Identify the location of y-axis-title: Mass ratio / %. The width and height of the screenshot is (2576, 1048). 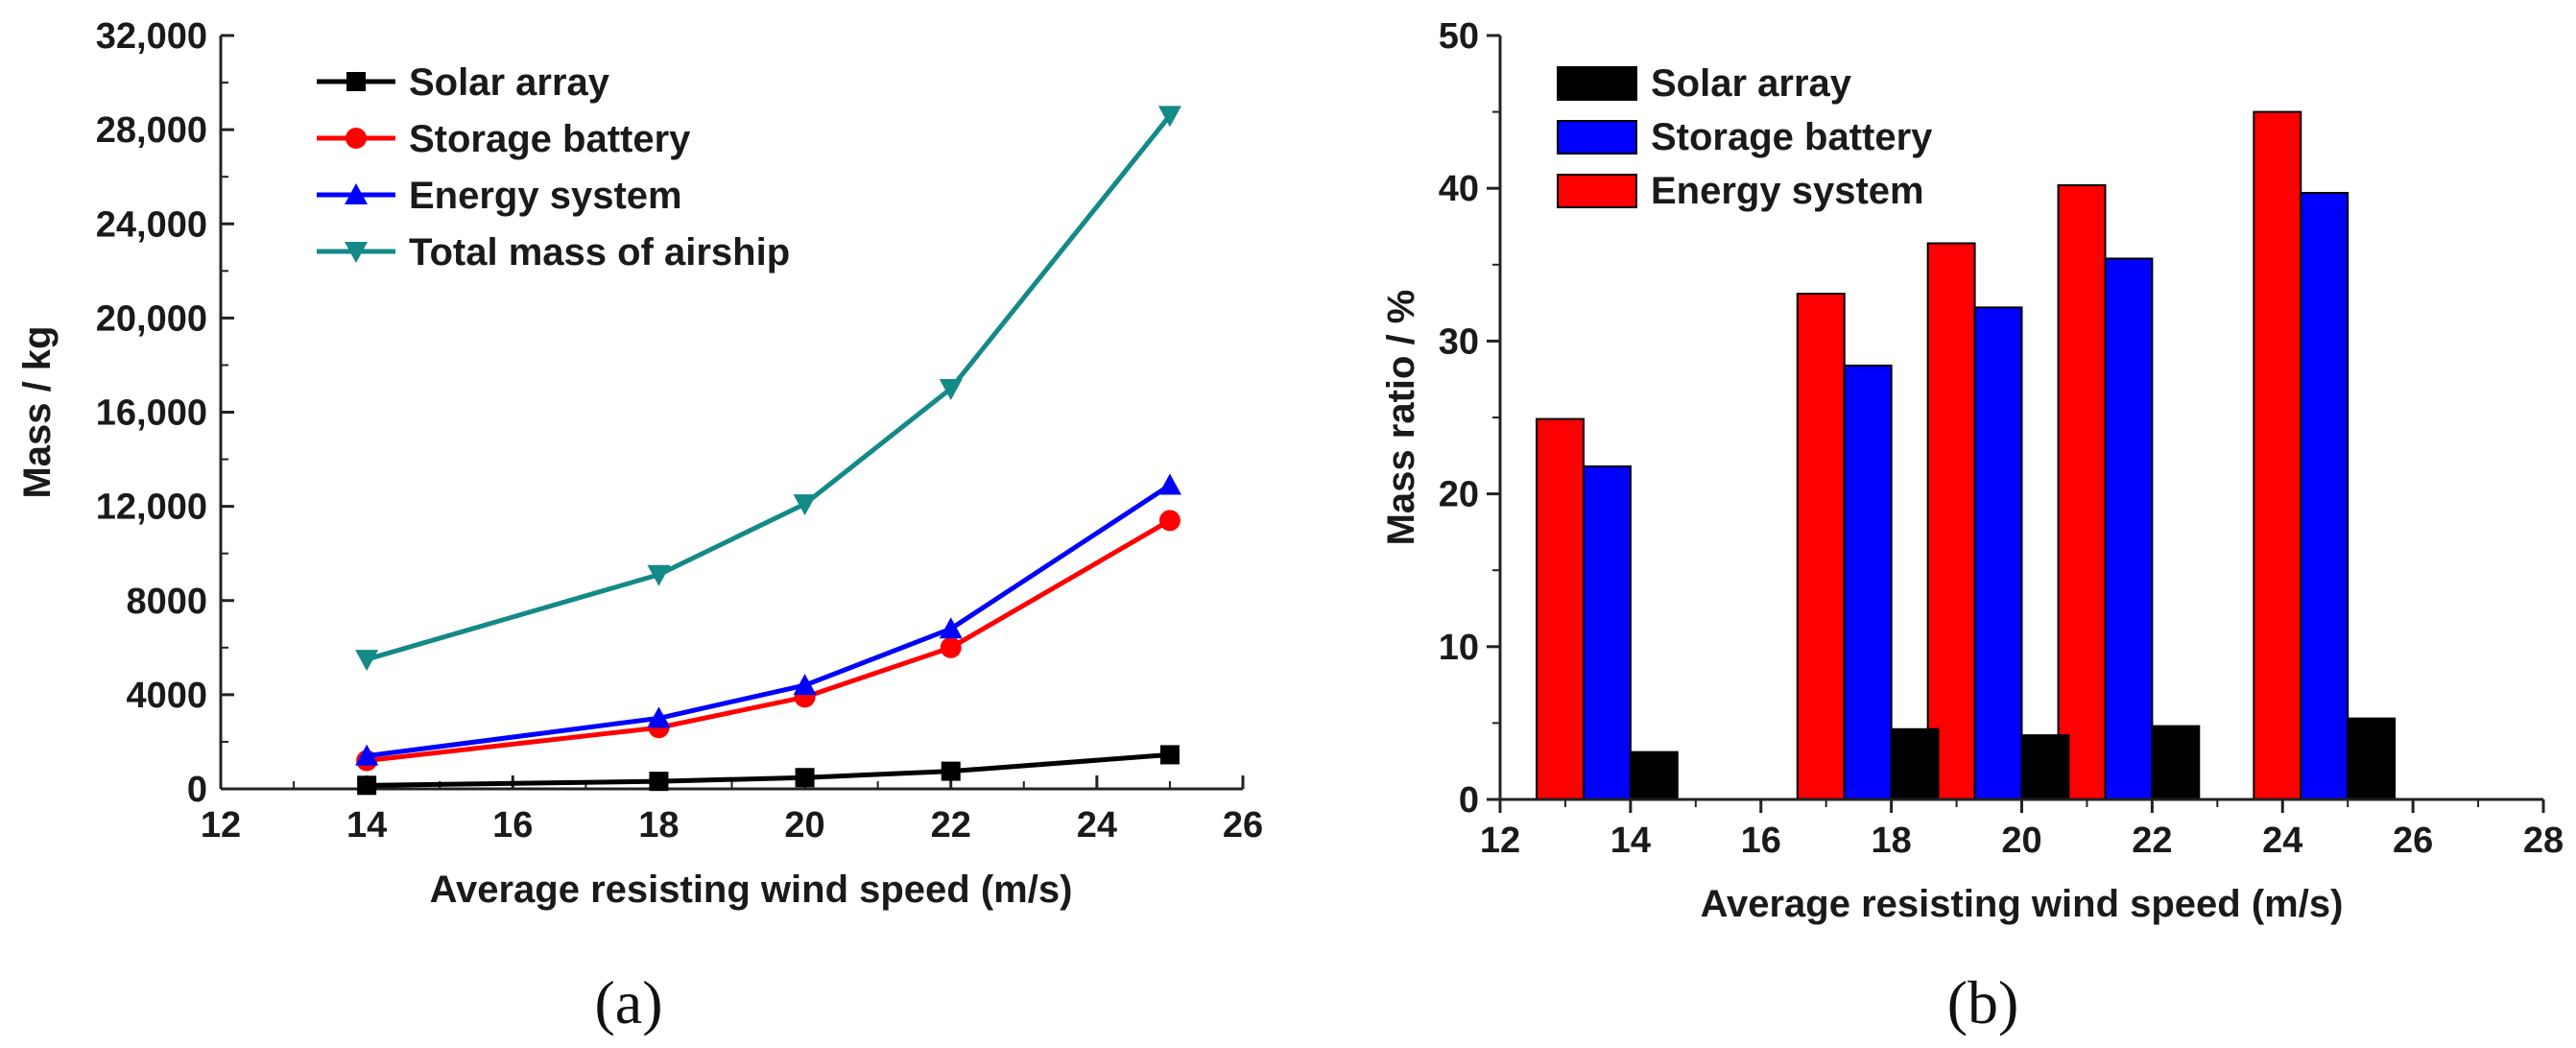
(1401, 418).